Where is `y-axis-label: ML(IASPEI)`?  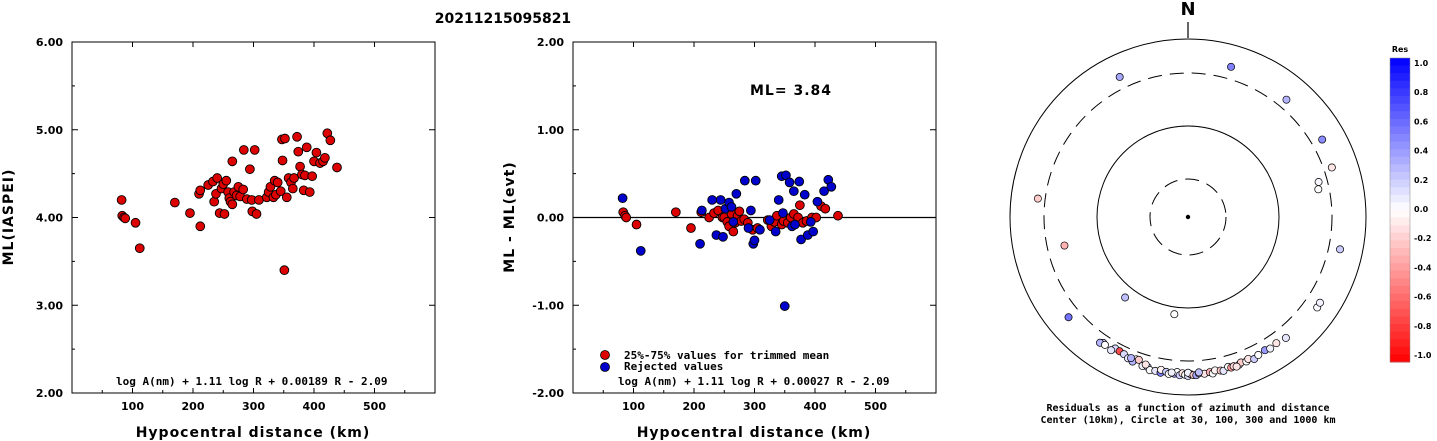 y-axis-label: ML(IASPEI) is located at coordinates (9, 217).